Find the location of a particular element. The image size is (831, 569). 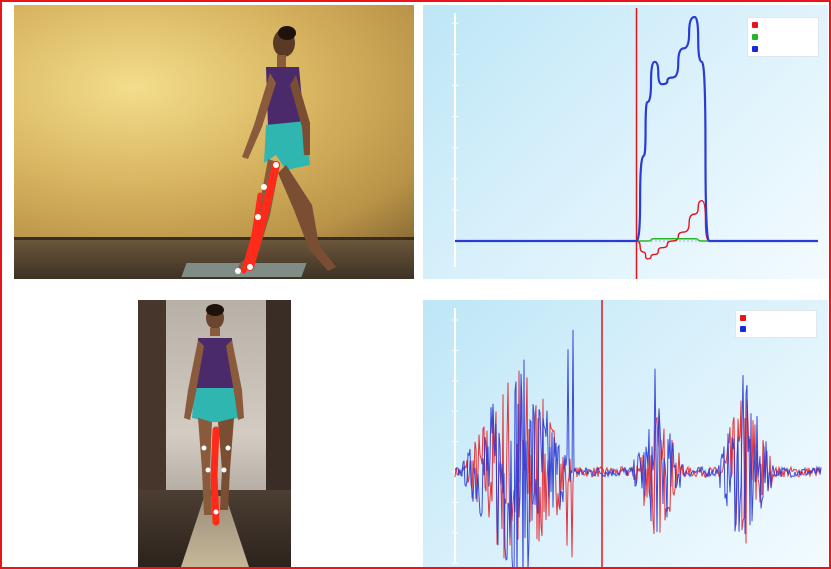

legend-swatch-green is located at coordinates (755, 37).